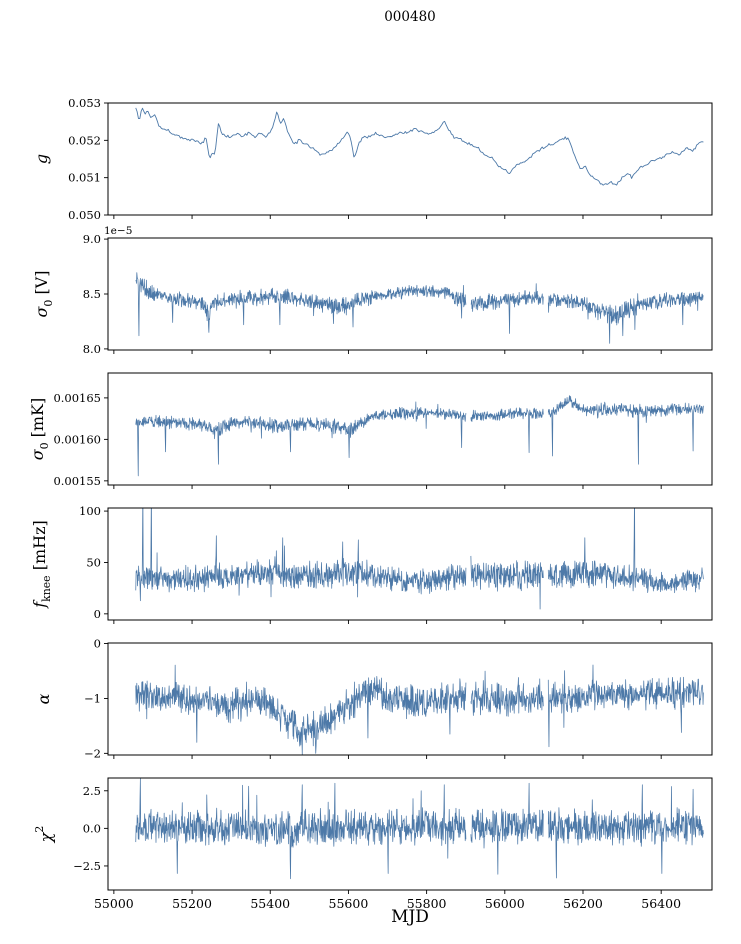 The height and width of the screenshot is (944, 741). I want to click on y-tick-label: 0.052, so click(84, 140).